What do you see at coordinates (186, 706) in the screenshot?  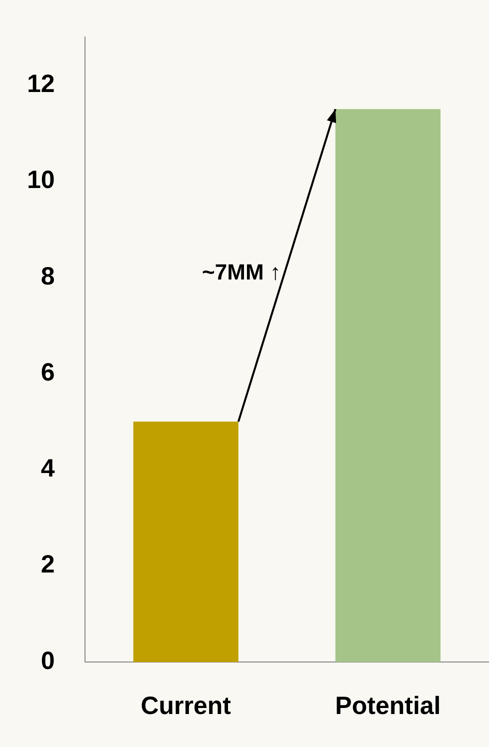 I see `x-tick-label: Current` at bounding box center [186, 706].